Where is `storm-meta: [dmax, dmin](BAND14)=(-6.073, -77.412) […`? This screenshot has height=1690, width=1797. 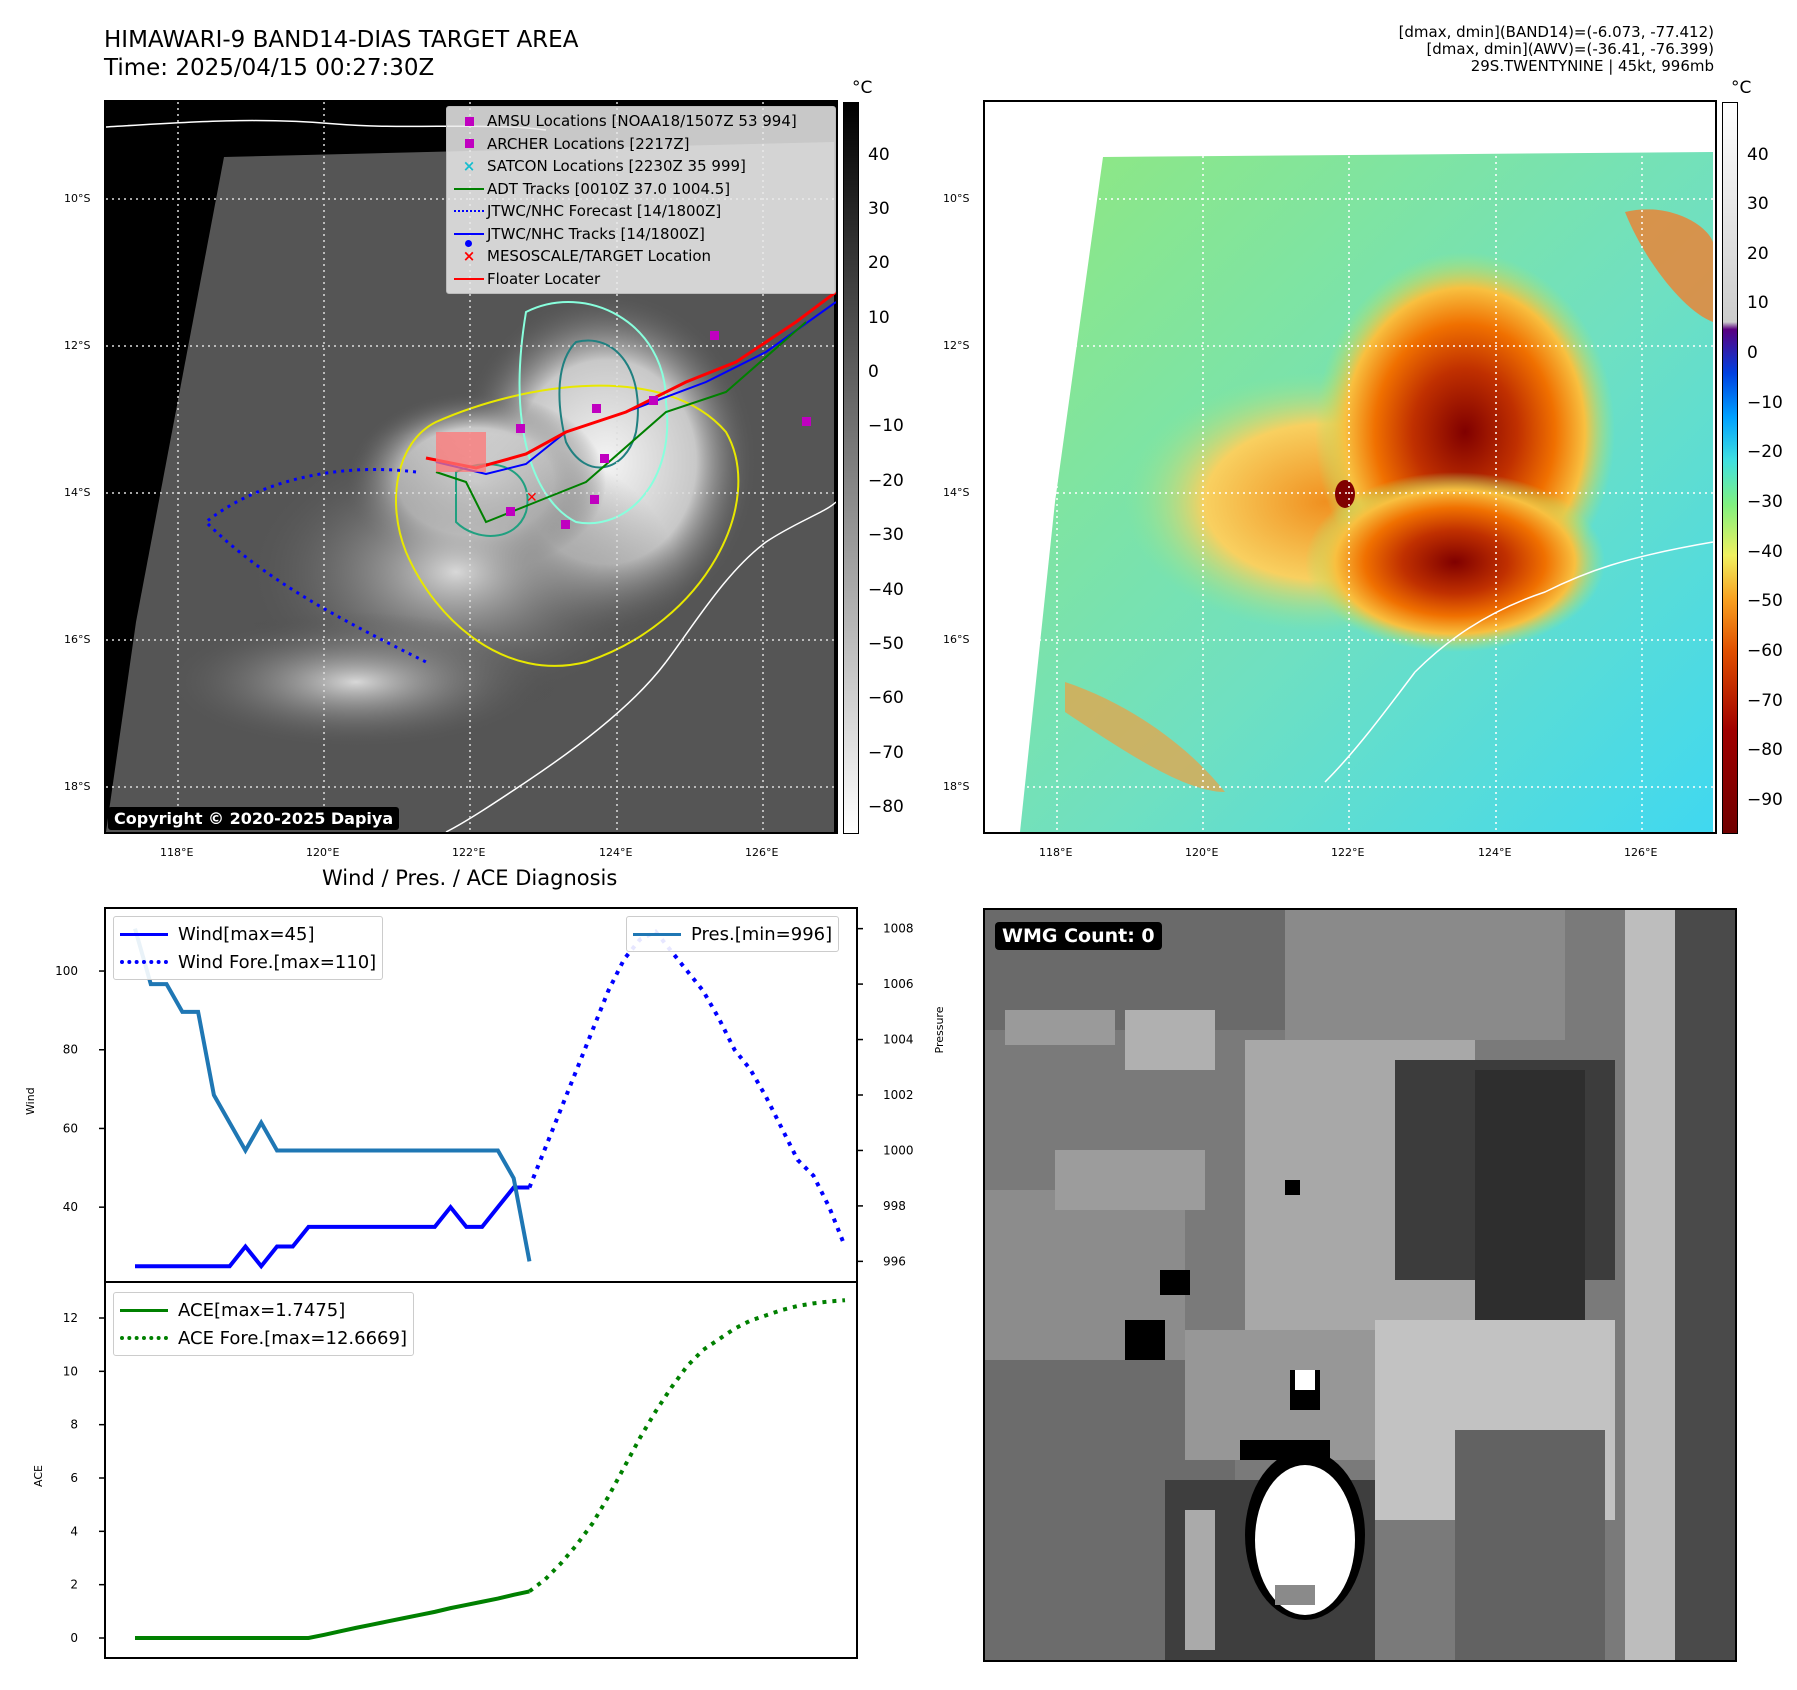
storm-meta: [dmax, dmin](BAND14)=(-6.073, -77.412) [… is located at coordinates (1556, 49).